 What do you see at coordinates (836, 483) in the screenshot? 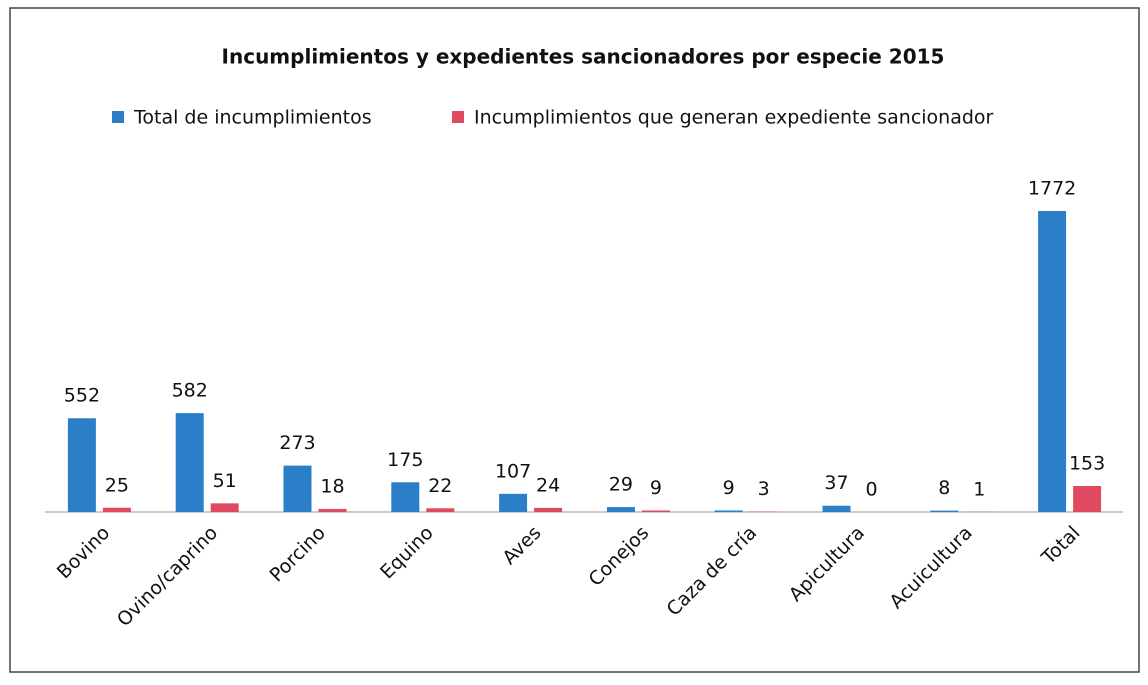
I see `data-label: 37` at bounding box center [836, 483].